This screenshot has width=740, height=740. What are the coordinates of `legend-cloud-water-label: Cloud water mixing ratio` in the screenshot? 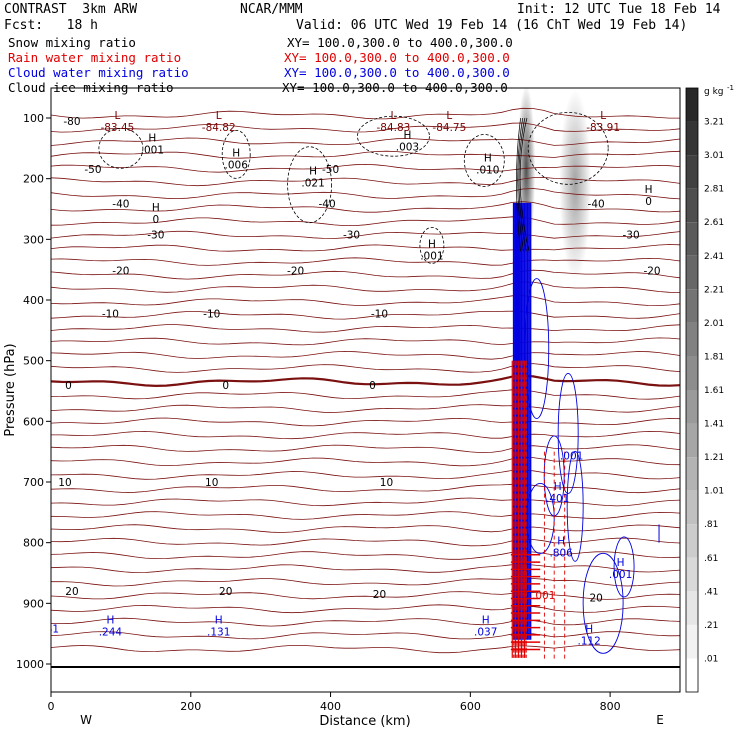 It's located at (98, 72).